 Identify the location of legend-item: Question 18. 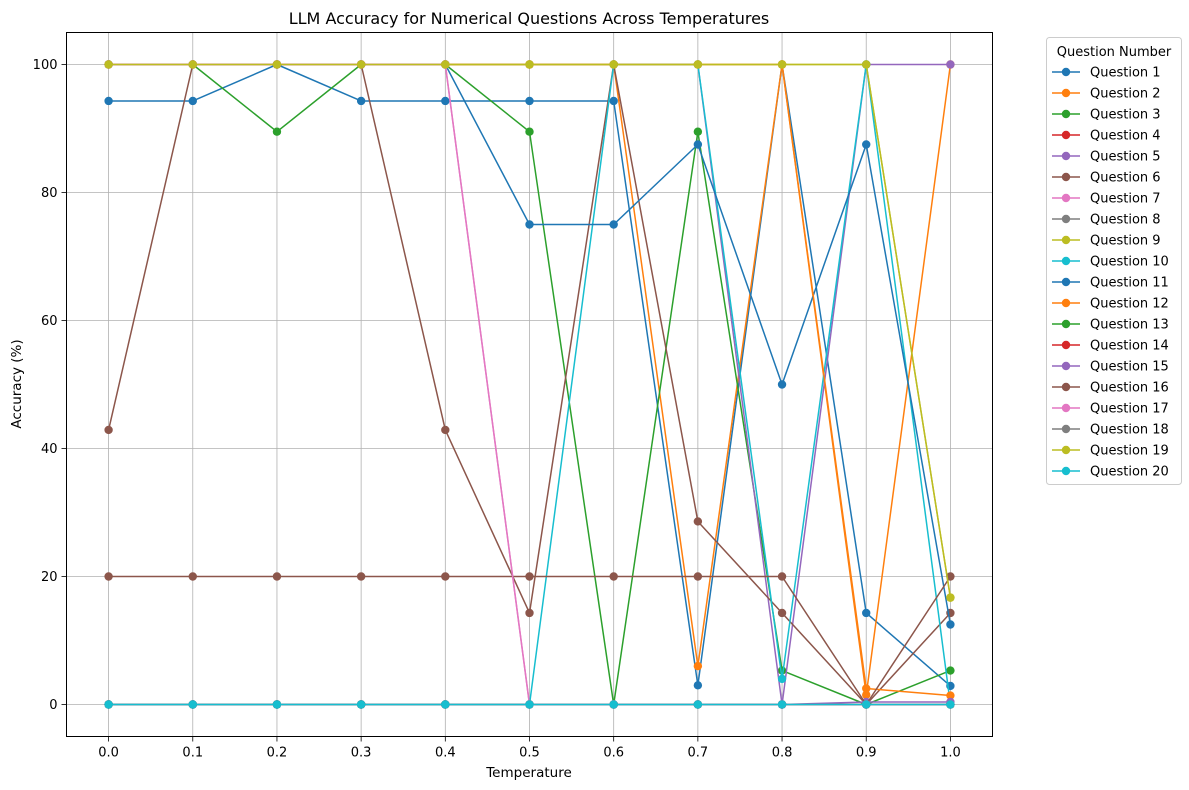
(1110, 430).